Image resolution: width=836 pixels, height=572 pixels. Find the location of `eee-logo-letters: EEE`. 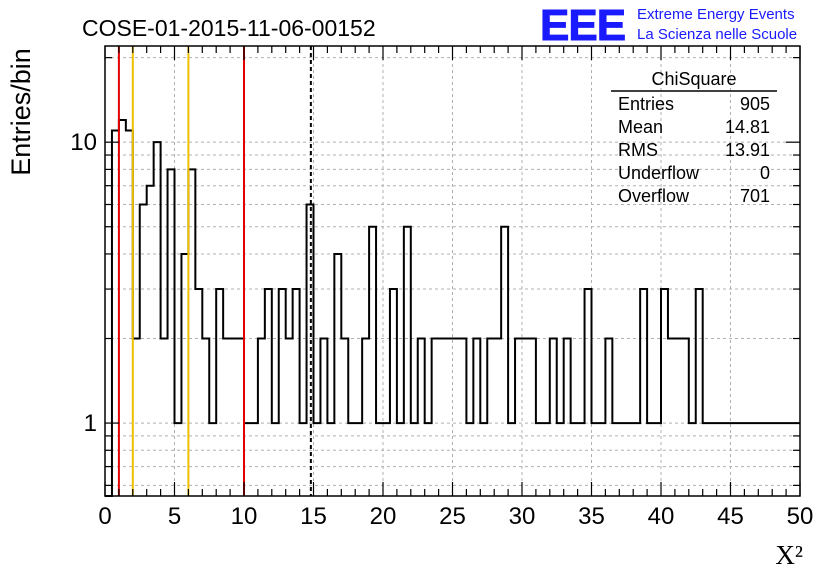

eee-logo-letters: EEE is located at coordinates (582, 25).